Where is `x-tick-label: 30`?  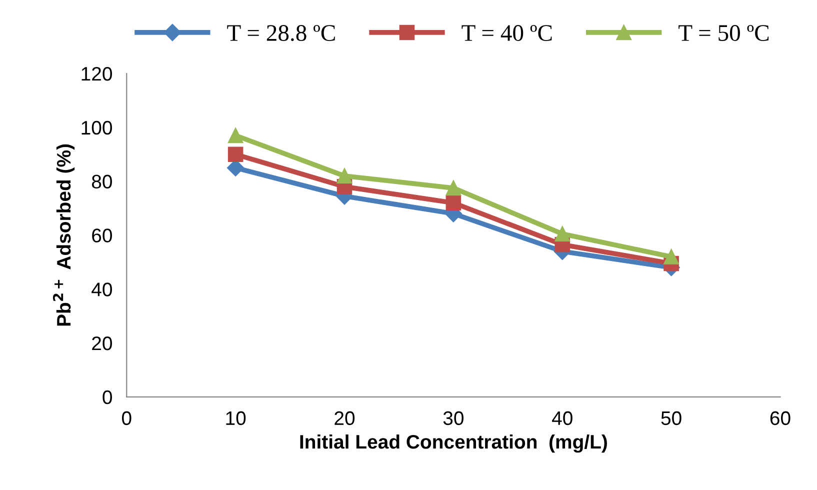 x-tick-label: 30 is located at coordinates (453, 418).